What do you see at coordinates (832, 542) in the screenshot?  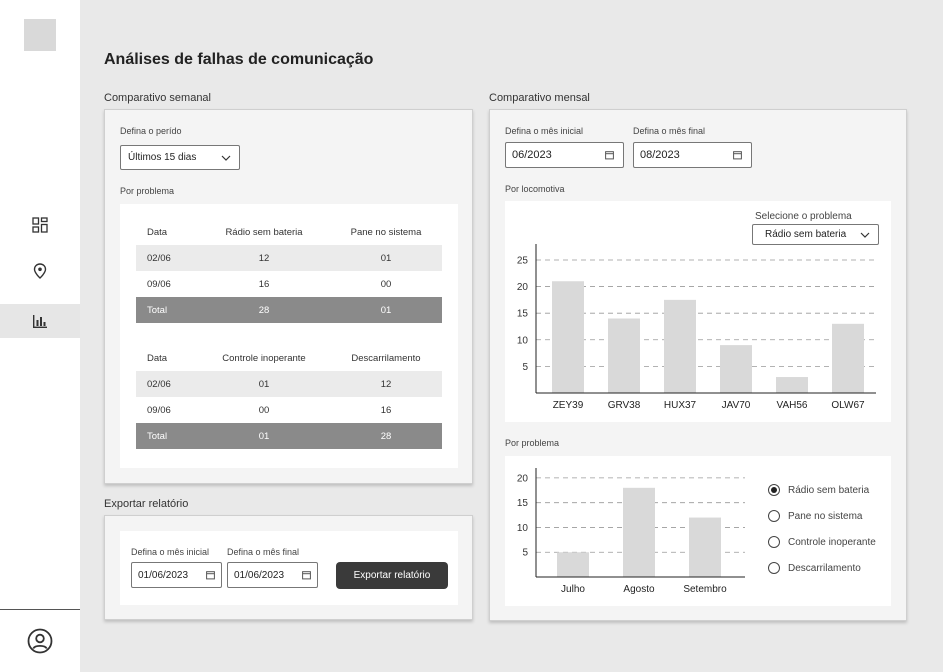 I see `radio-label: Controle inoperante` at bounding box center [832, 542].